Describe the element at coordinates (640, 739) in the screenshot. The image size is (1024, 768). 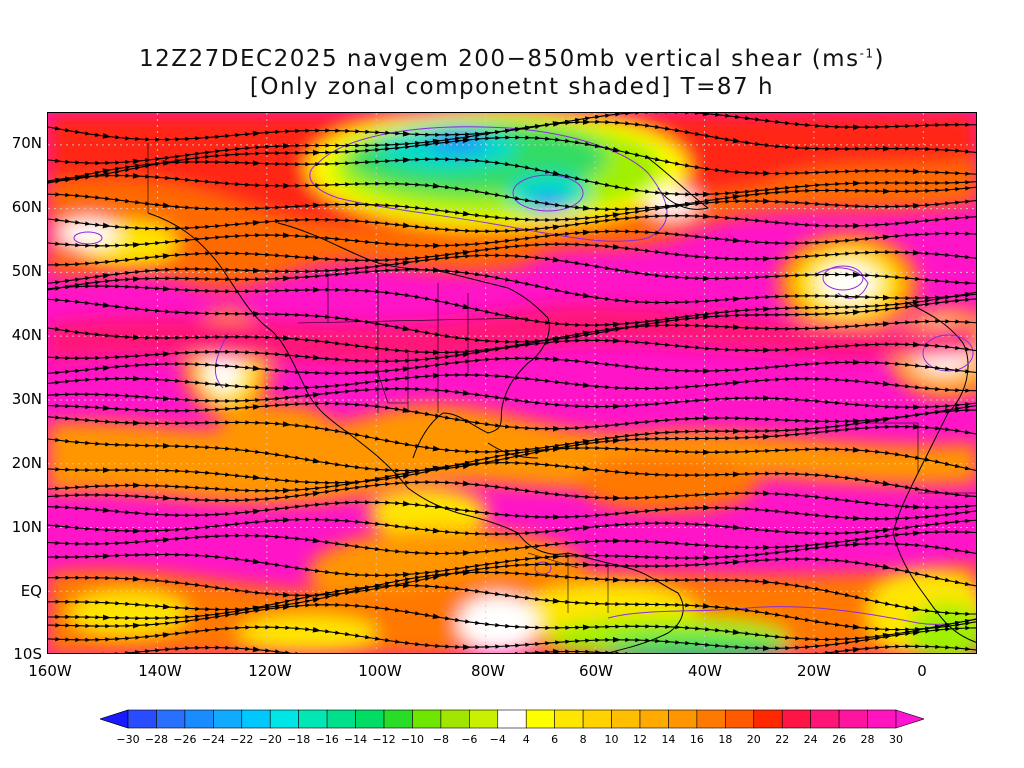
I see `colorbar-tick-label: 12` at that location.